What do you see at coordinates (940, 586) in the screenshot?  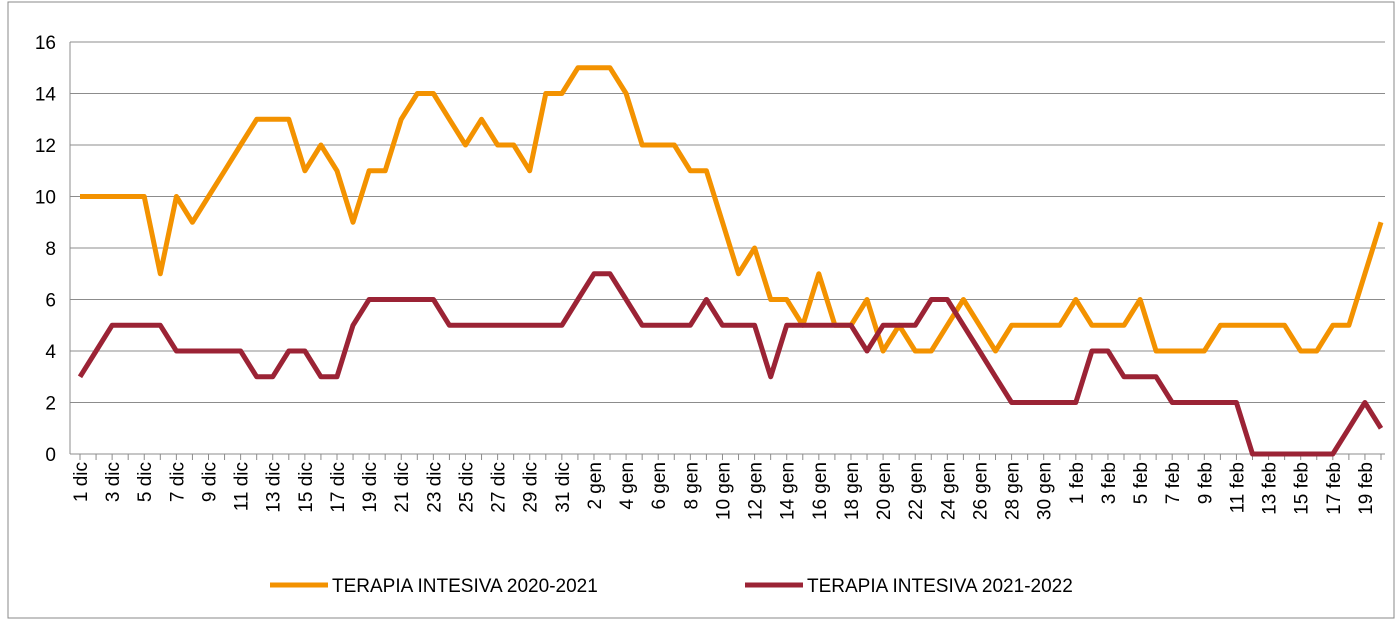 I see `legend-label: TERAPIA INTESIVA 2021-2022` at bounding box center [940, 586].